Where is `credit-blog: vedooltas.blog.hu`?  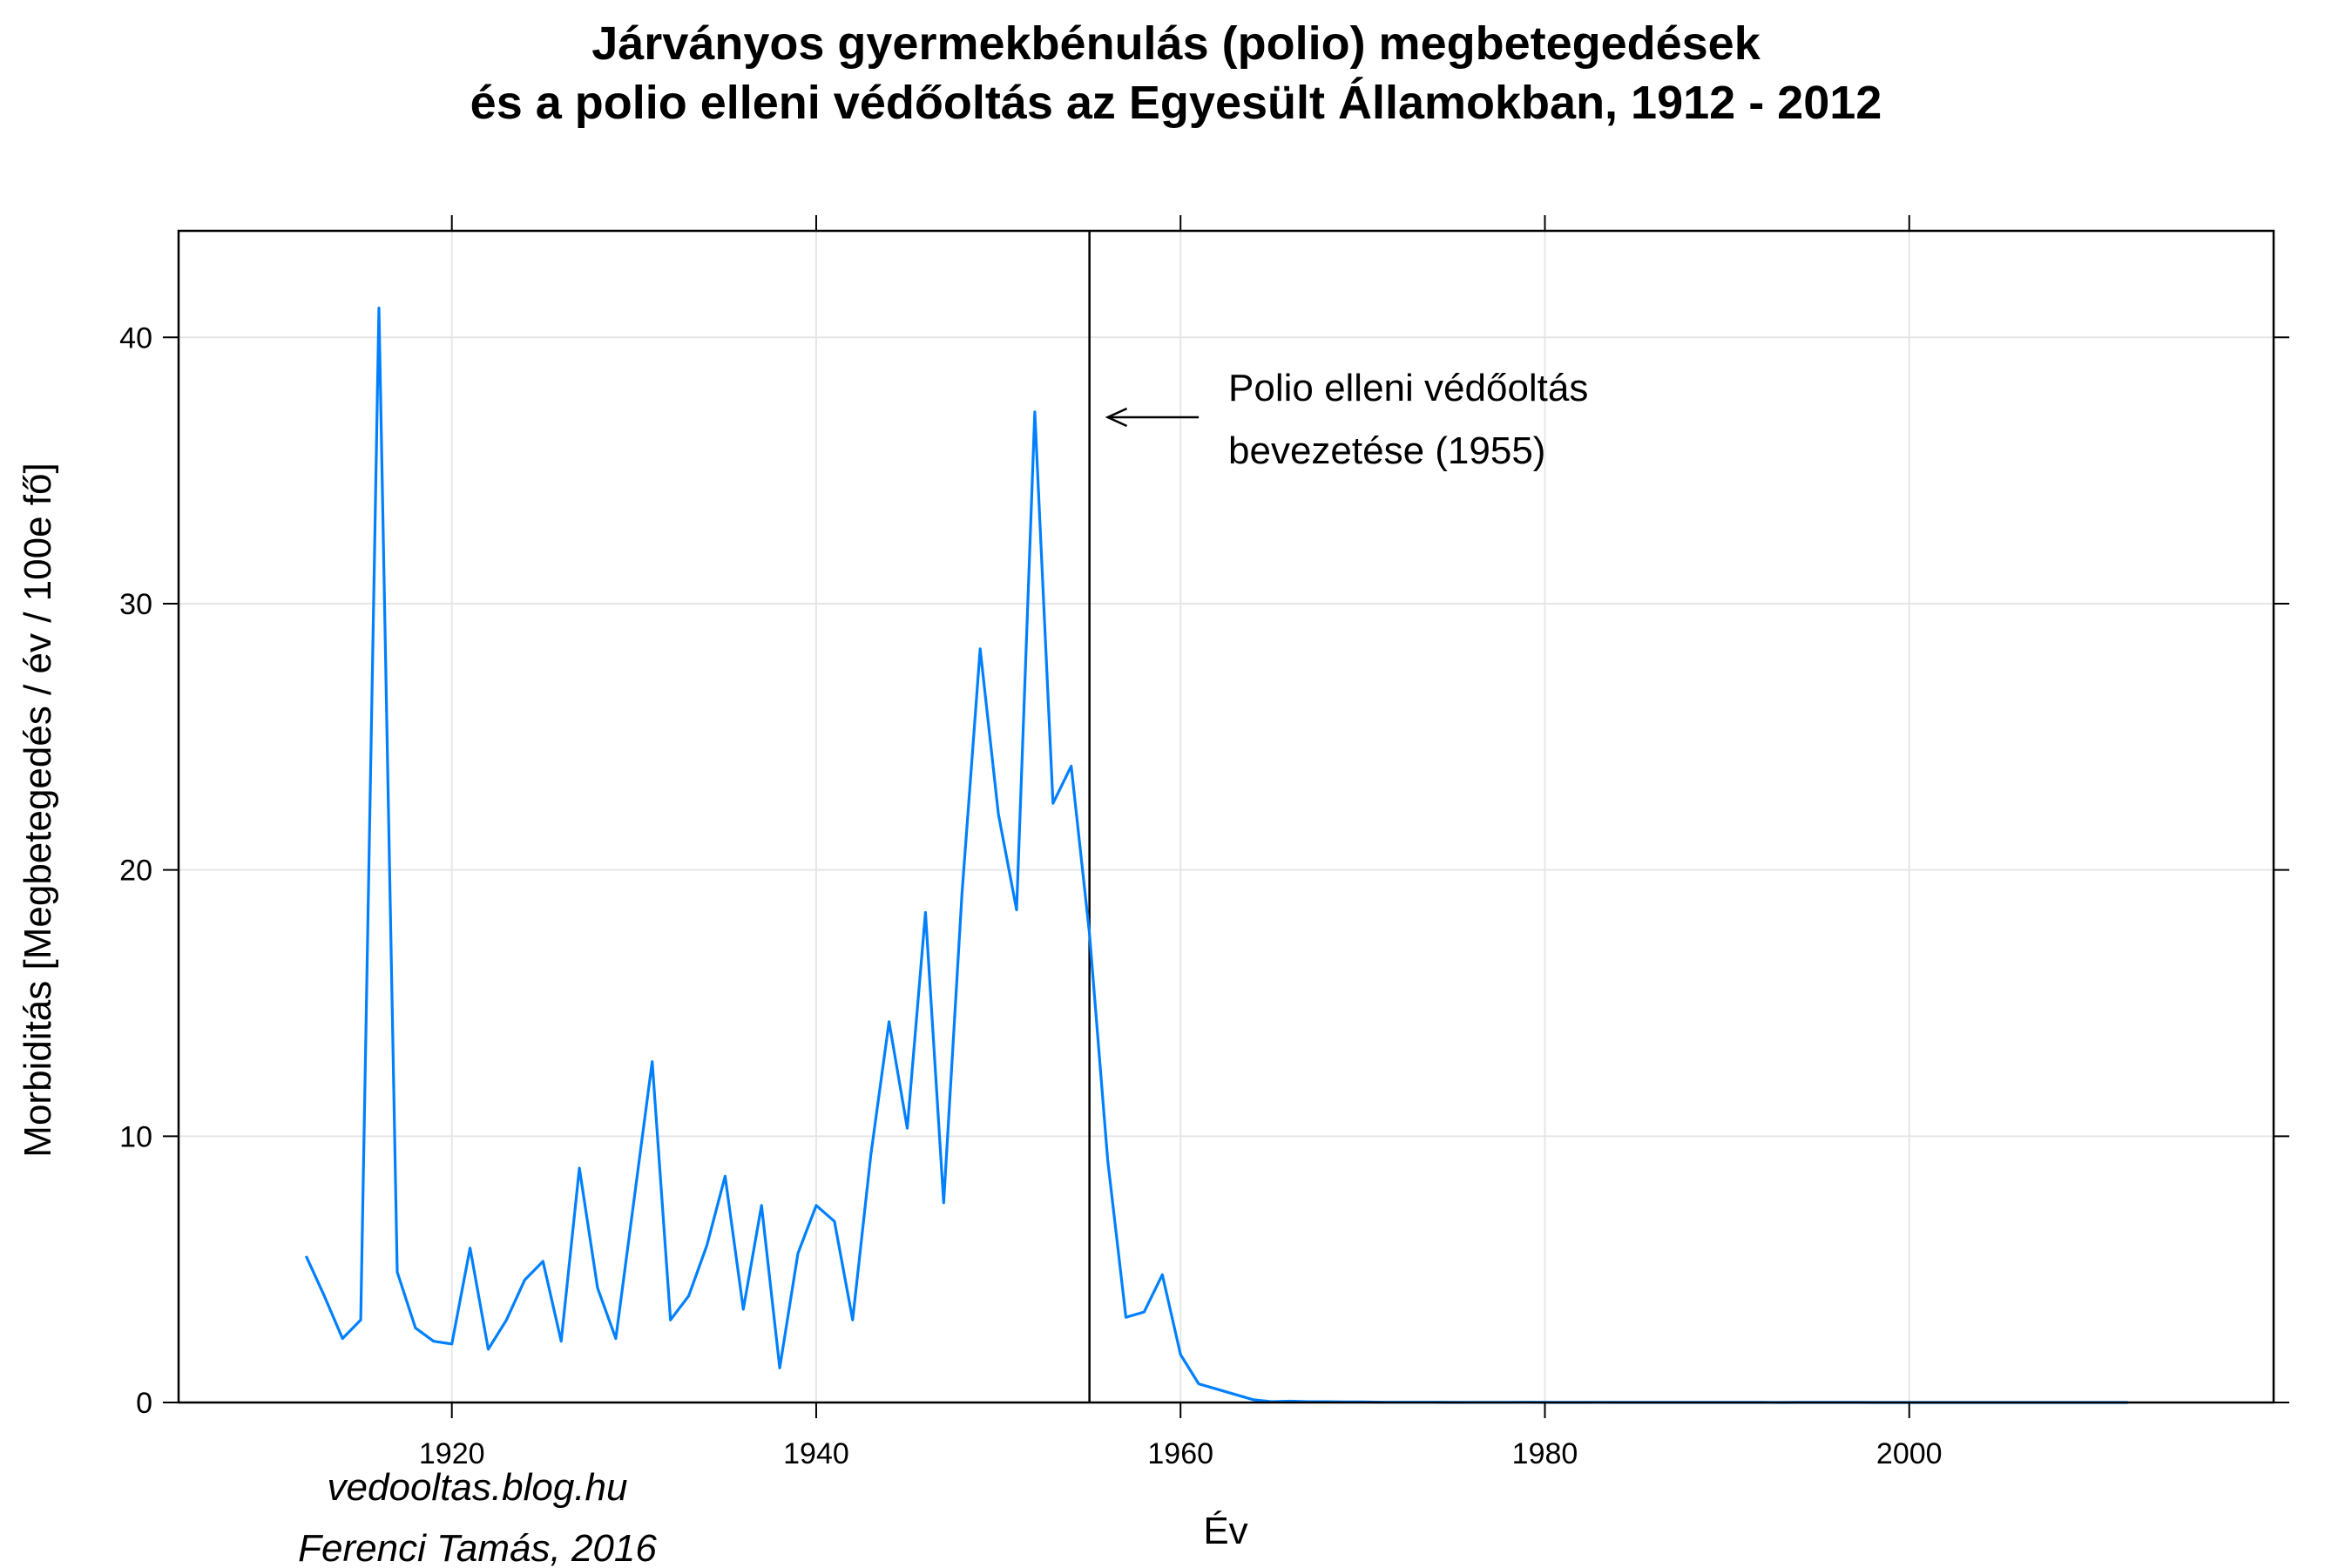 credit-blog: vedooltas.blog.hu is located at coordinates (478, 1487).